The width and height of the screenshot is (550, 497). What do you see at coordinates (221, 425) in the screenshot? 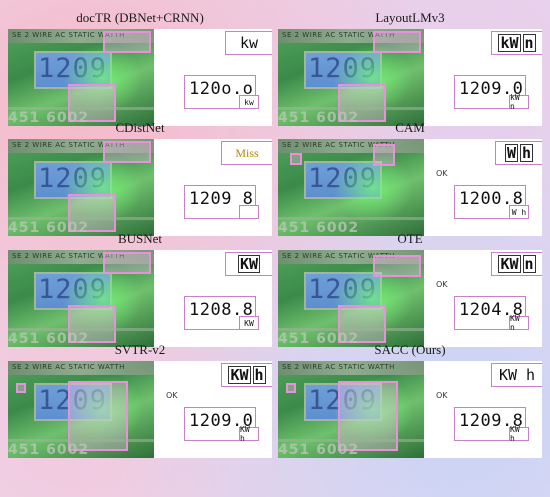
I see `reading-prediction-box: 1209.0 KW h` at bounding box center [221, 425].